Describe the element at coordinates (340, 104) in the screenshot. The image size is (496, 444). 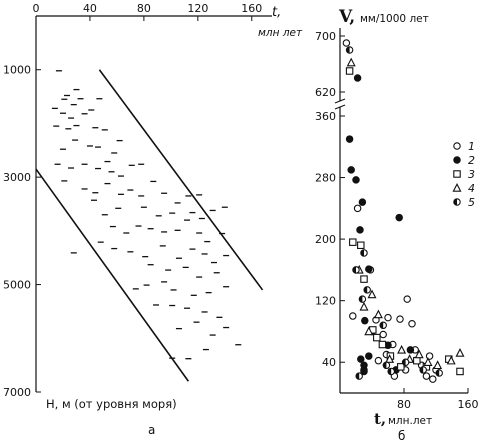
I see `panel-b-axis-break` at that location.